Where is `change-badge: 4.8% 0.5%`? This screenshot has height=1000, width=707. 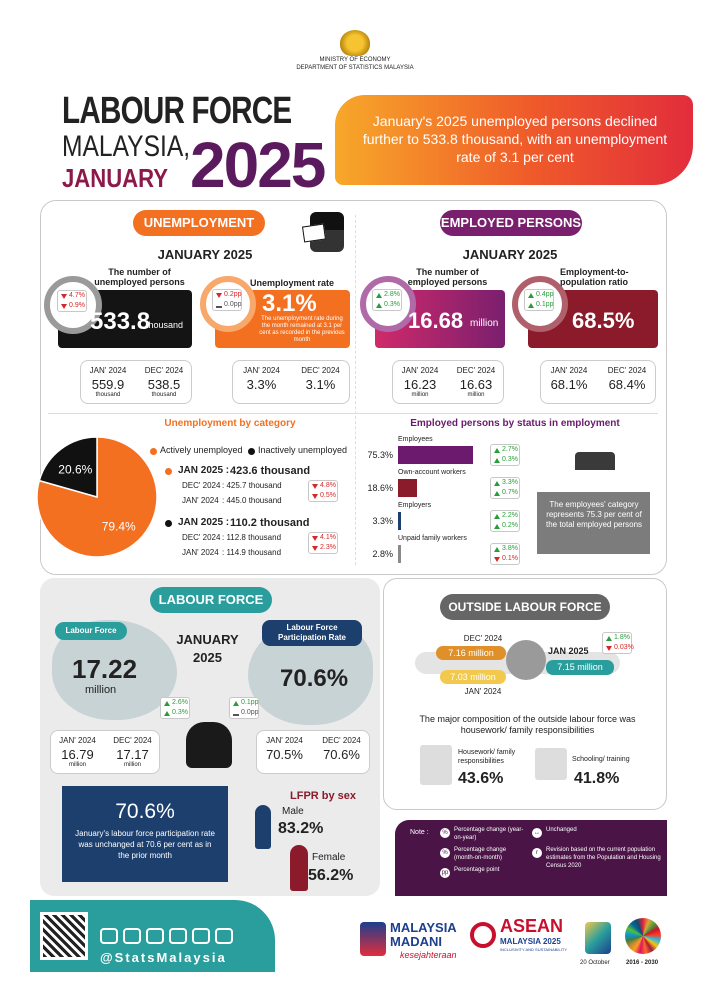
change-badge: 4.8% 0.5% is located at coordinates (323, 491).